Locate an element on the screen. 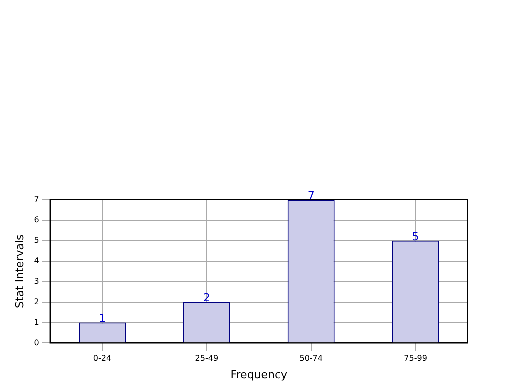 The width and height of the screenshot is (520, 390). data-label: 1 is located at coordinates (102, 319).